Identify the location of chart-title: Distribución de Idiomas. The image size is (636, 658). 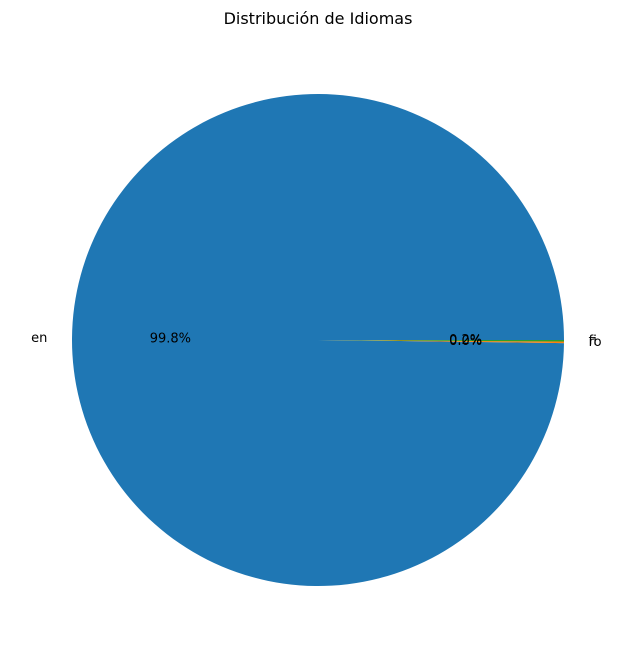
(318, 18).